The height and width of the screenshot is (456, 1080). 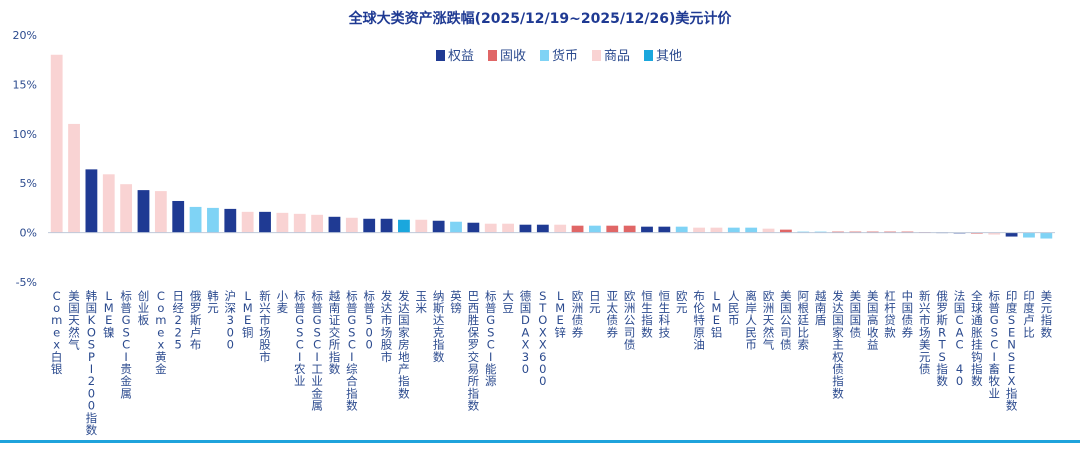 What do you see at coordinates (387, 326) in the screenshot?
I see `category-label: 发达市场股市` at bounding box center [387, 326].